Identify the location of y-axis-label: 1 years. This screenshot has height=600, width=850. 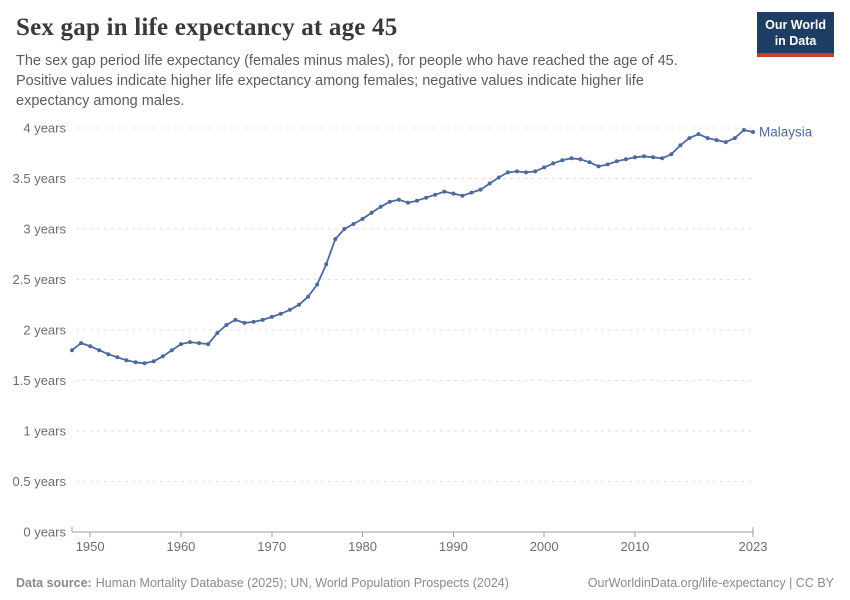
(44, 431).